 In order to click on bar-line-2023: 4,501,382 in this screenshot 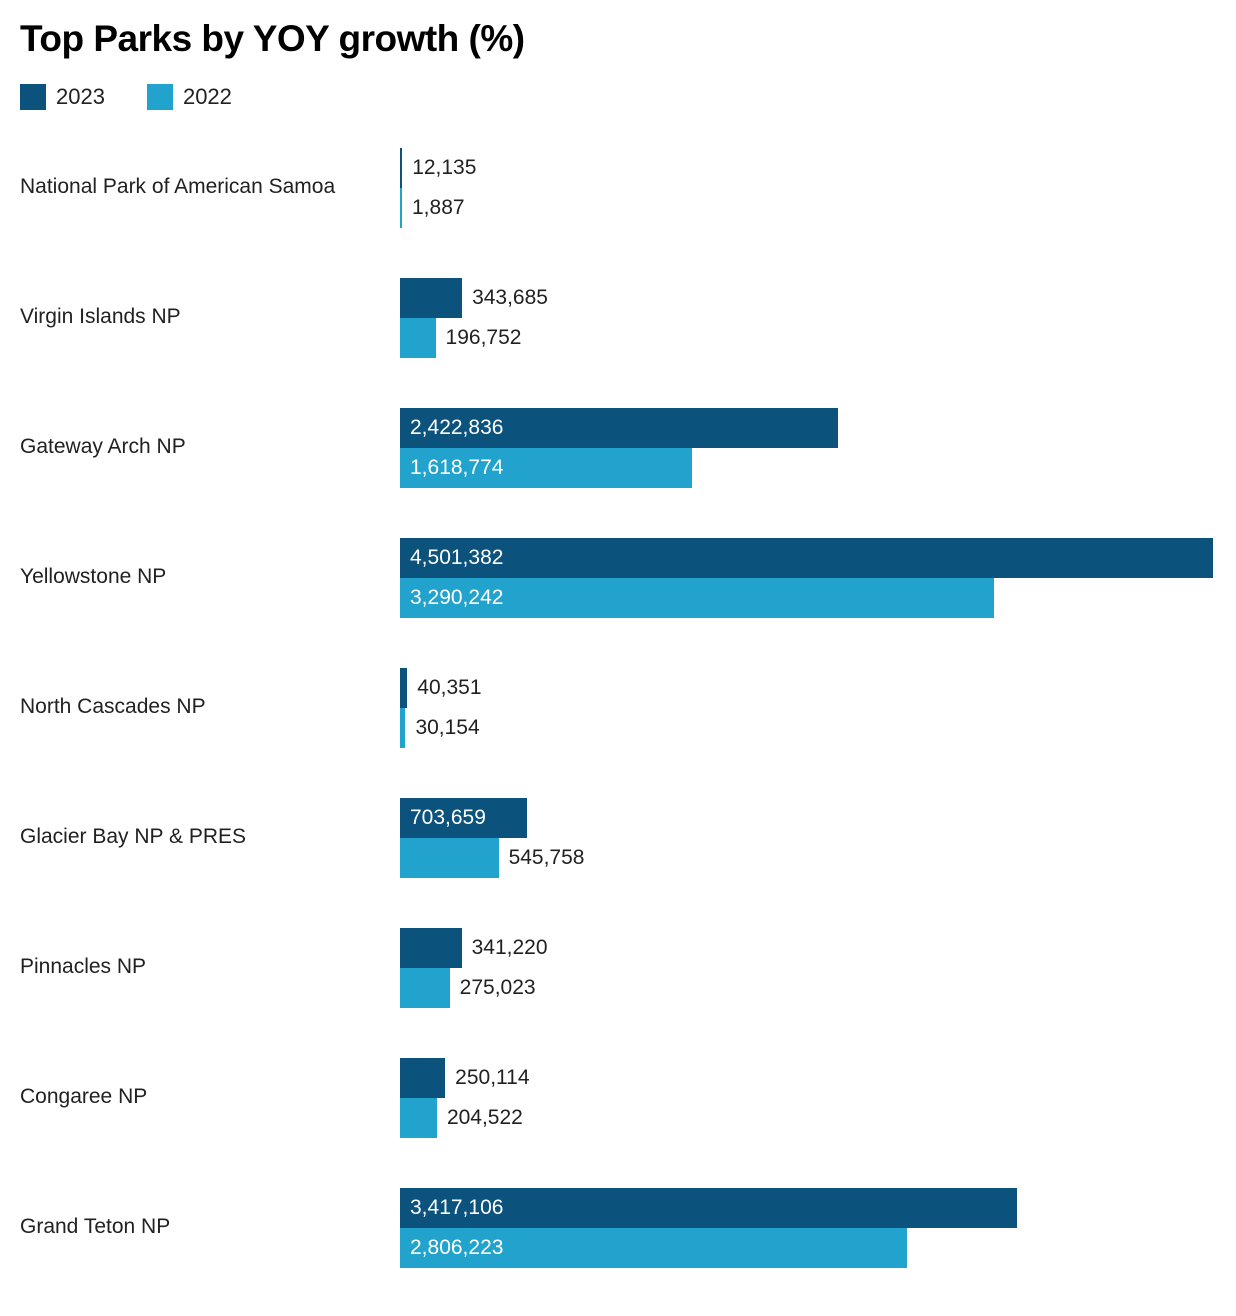, I will do `click(818, 557)`.